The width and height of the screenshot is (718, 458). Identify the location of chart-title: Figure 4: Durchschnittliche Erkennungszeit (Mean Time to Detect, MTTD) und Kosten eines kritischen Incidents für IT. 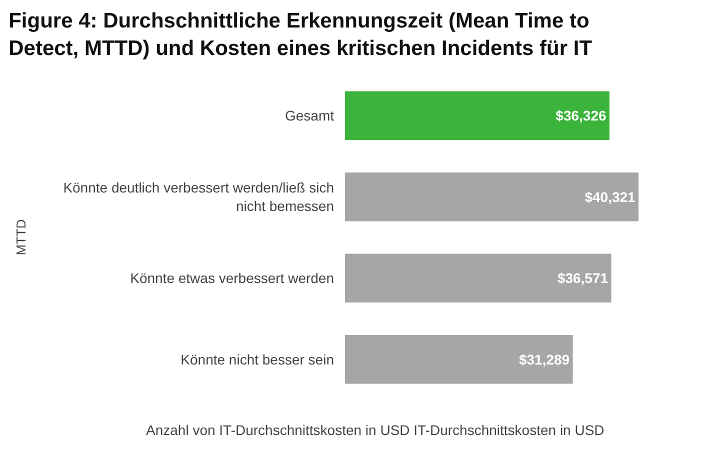
(300, 34).